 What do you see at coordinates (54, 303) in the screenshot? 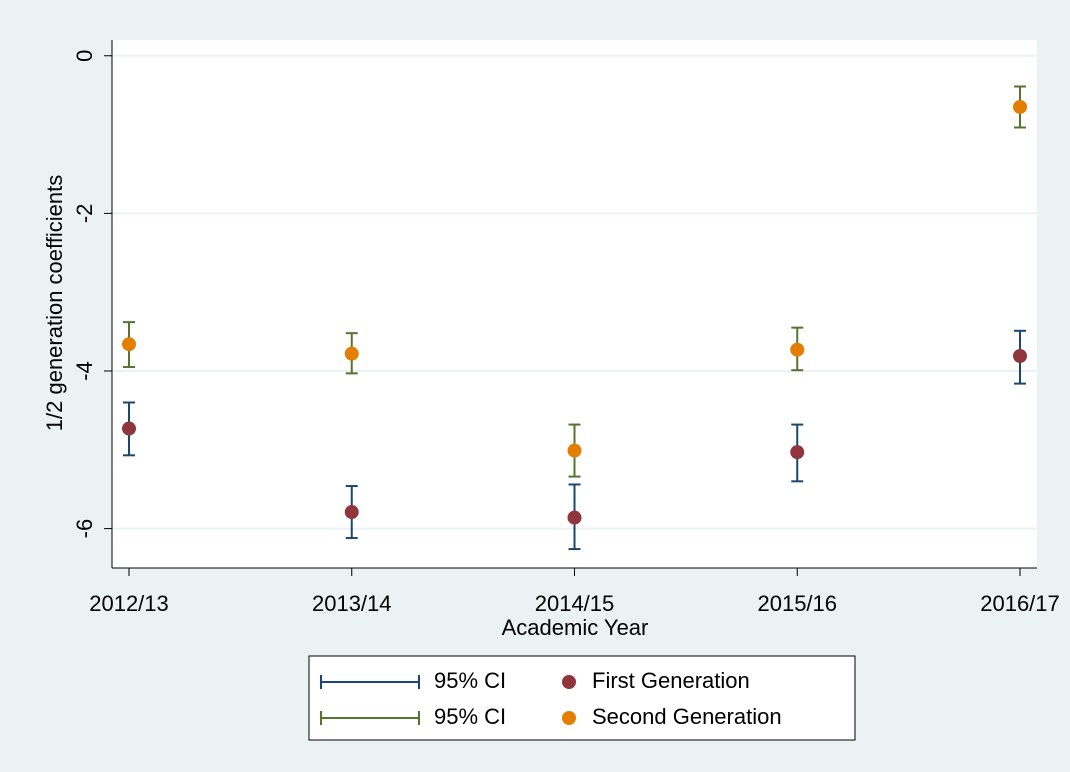
I see `y-axis-title: 1/2 generation coefficients` at bounding box center [54, 303].